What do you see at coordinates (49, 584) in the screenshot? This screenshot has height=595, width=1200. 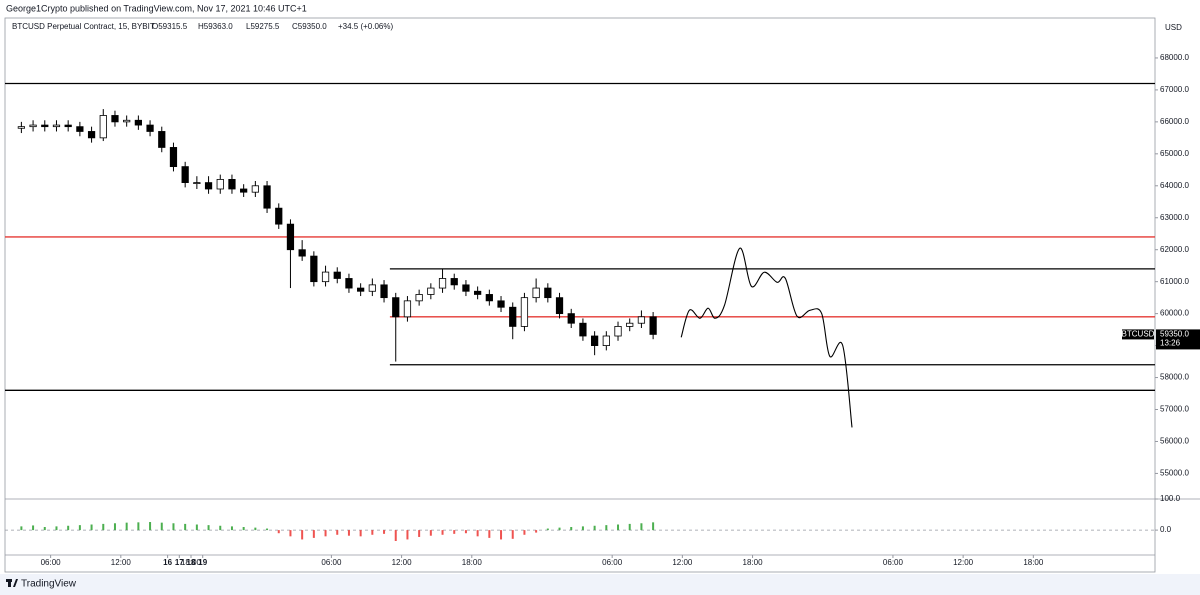 I see `footer-brand: TradingView` at bounding box center [49, 584].